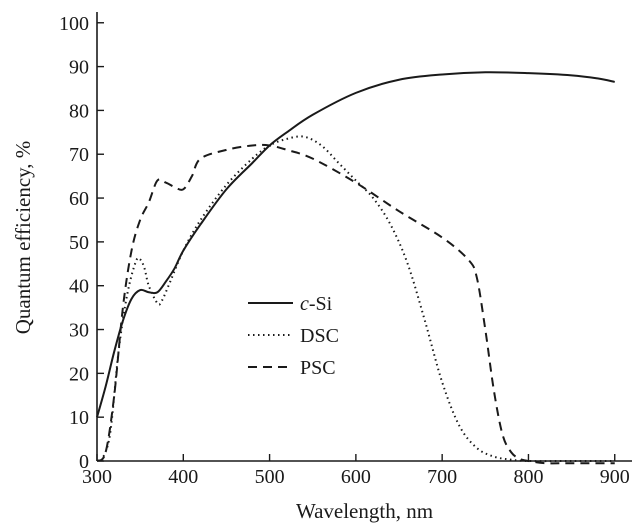  Describe the element at coordinates (79, 199) in the screenshot. I see `y-tick-label-60: 60` at that location.